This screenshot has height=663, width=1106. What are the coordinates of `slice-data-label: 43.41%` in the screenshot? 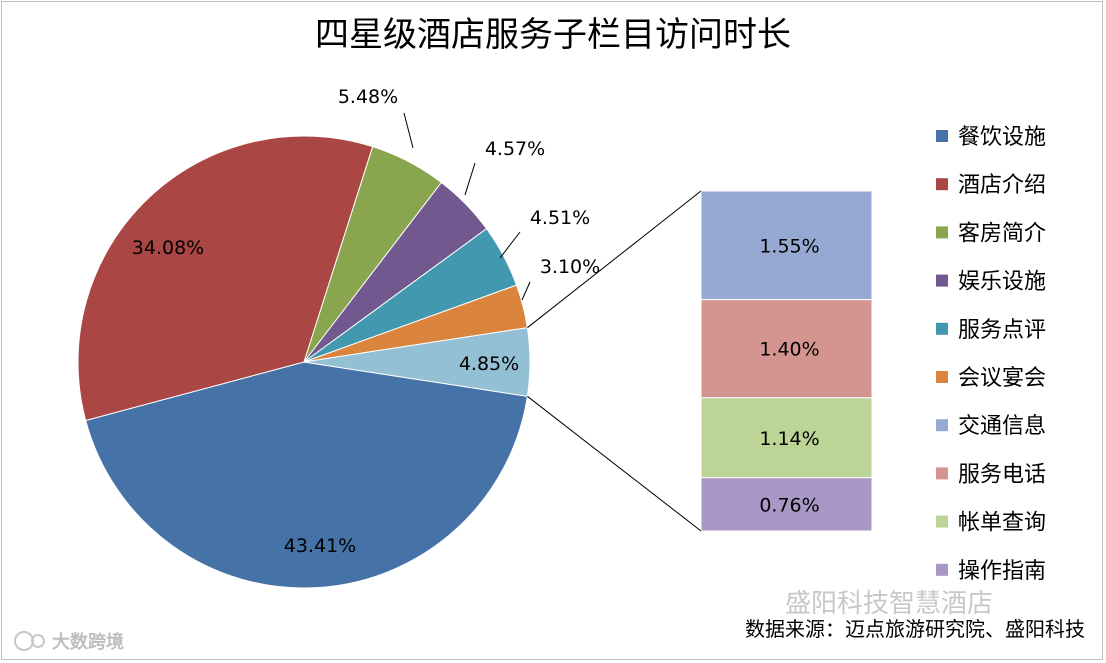 It's located at (320, 546).